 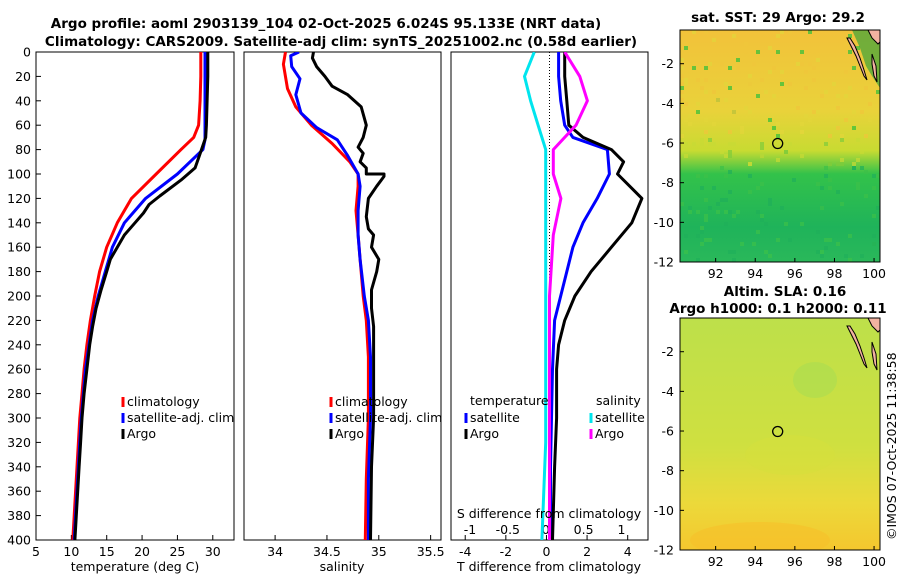 What do you see at coordinates (891, 446) in the screenshot?
I see `imos-watermark: ©IMOS 07-Oct-2025 11:38:58` at bounding box center [891, 446].